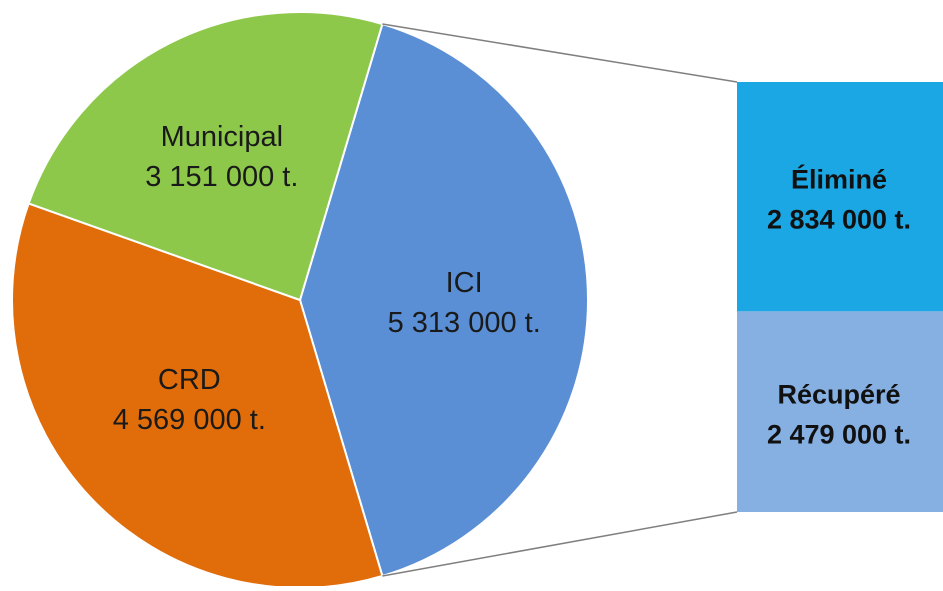 The image size is (943, 591). I want to click on connector-line-bottom, so click(560, 544).